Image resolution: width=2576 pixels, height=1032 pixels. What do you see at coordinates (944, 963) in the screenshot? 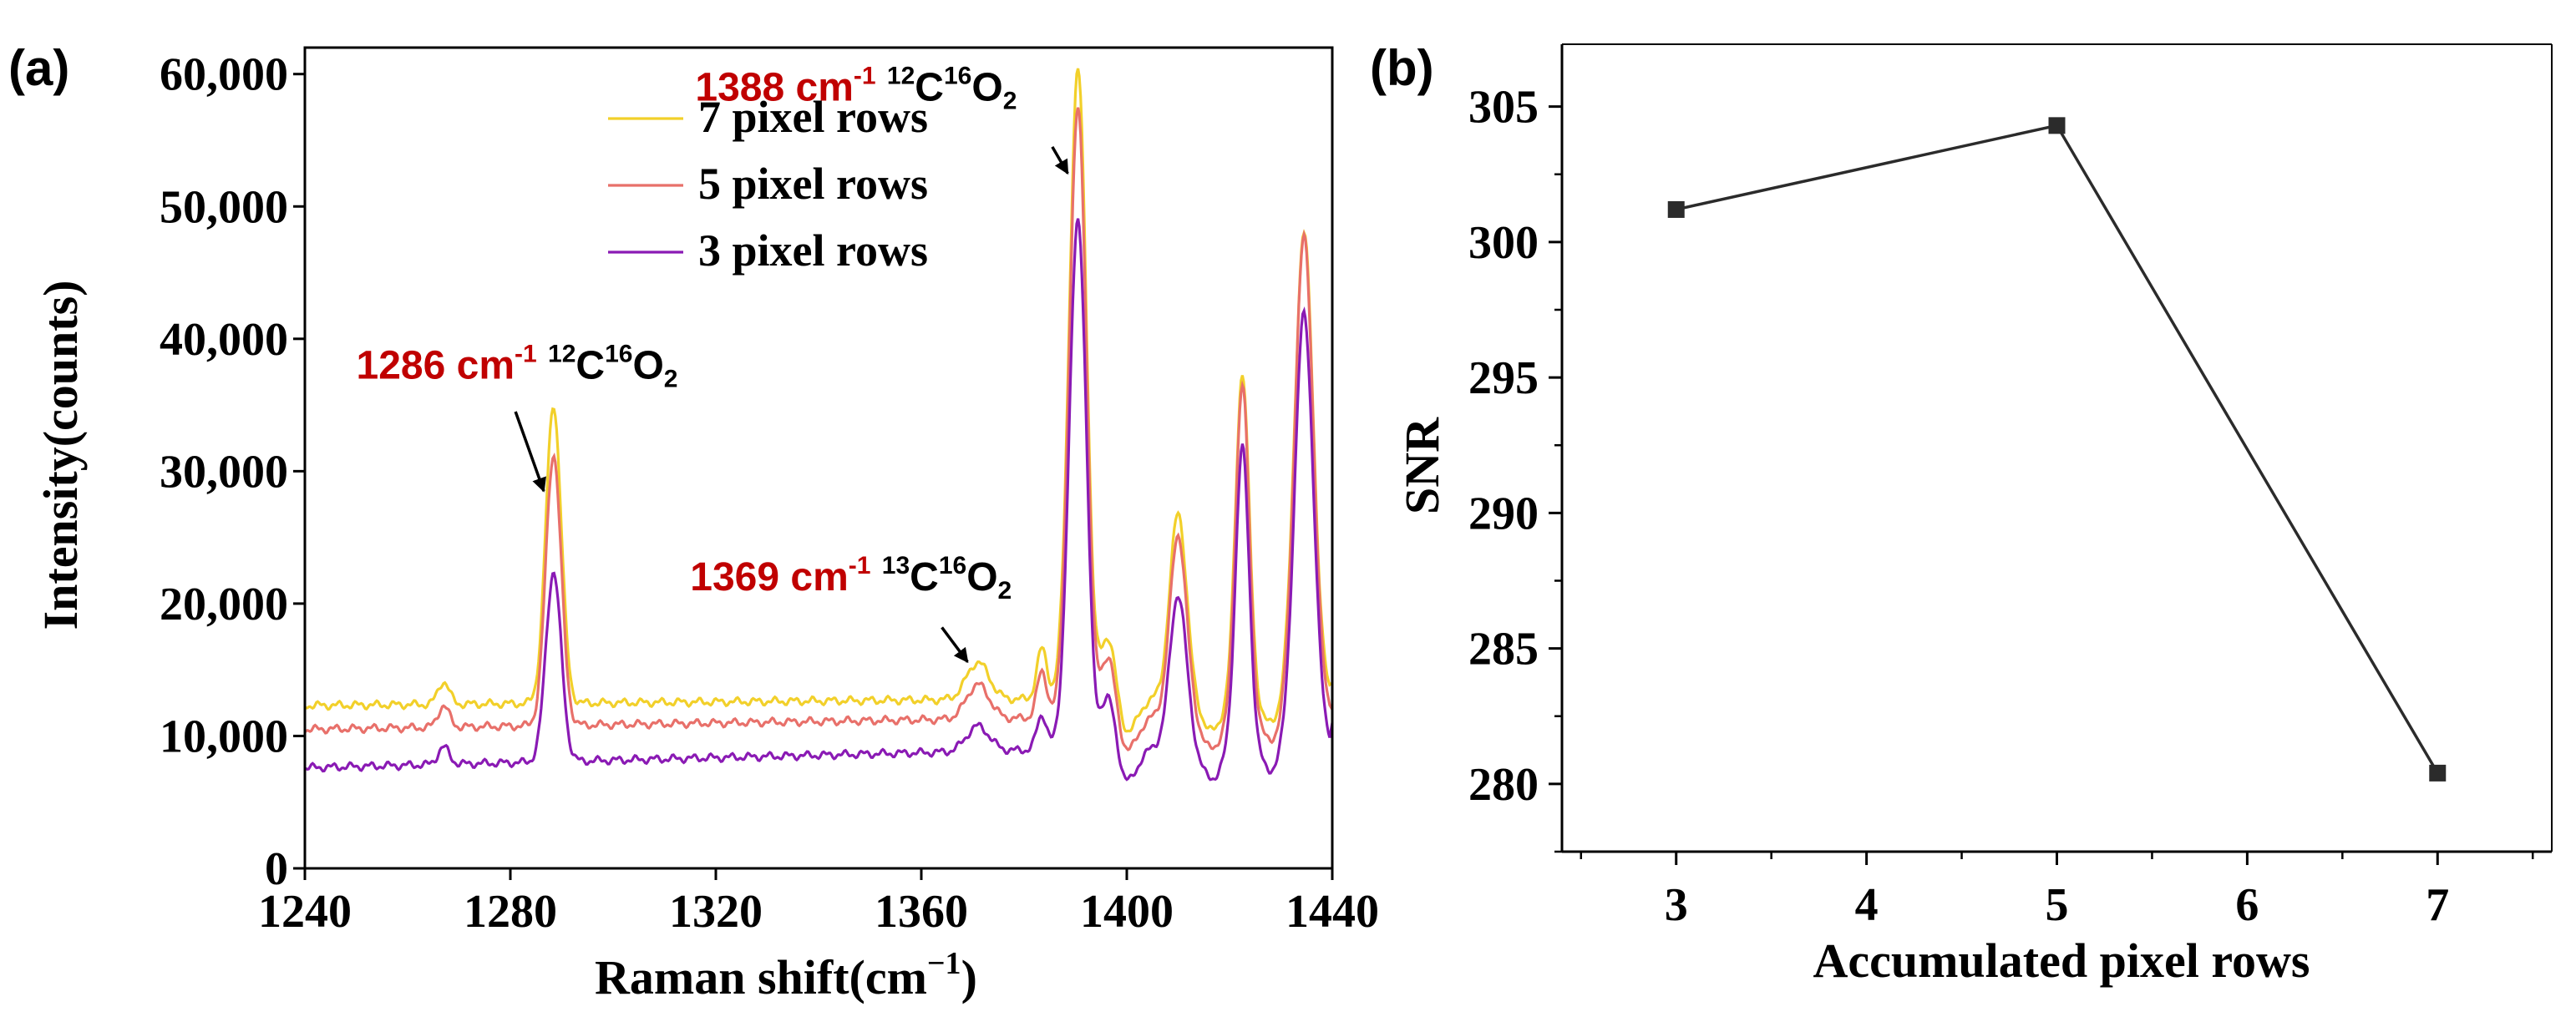
I see `panel-a-x-axis-label-sup: −1` at bounding box center [944, 963].